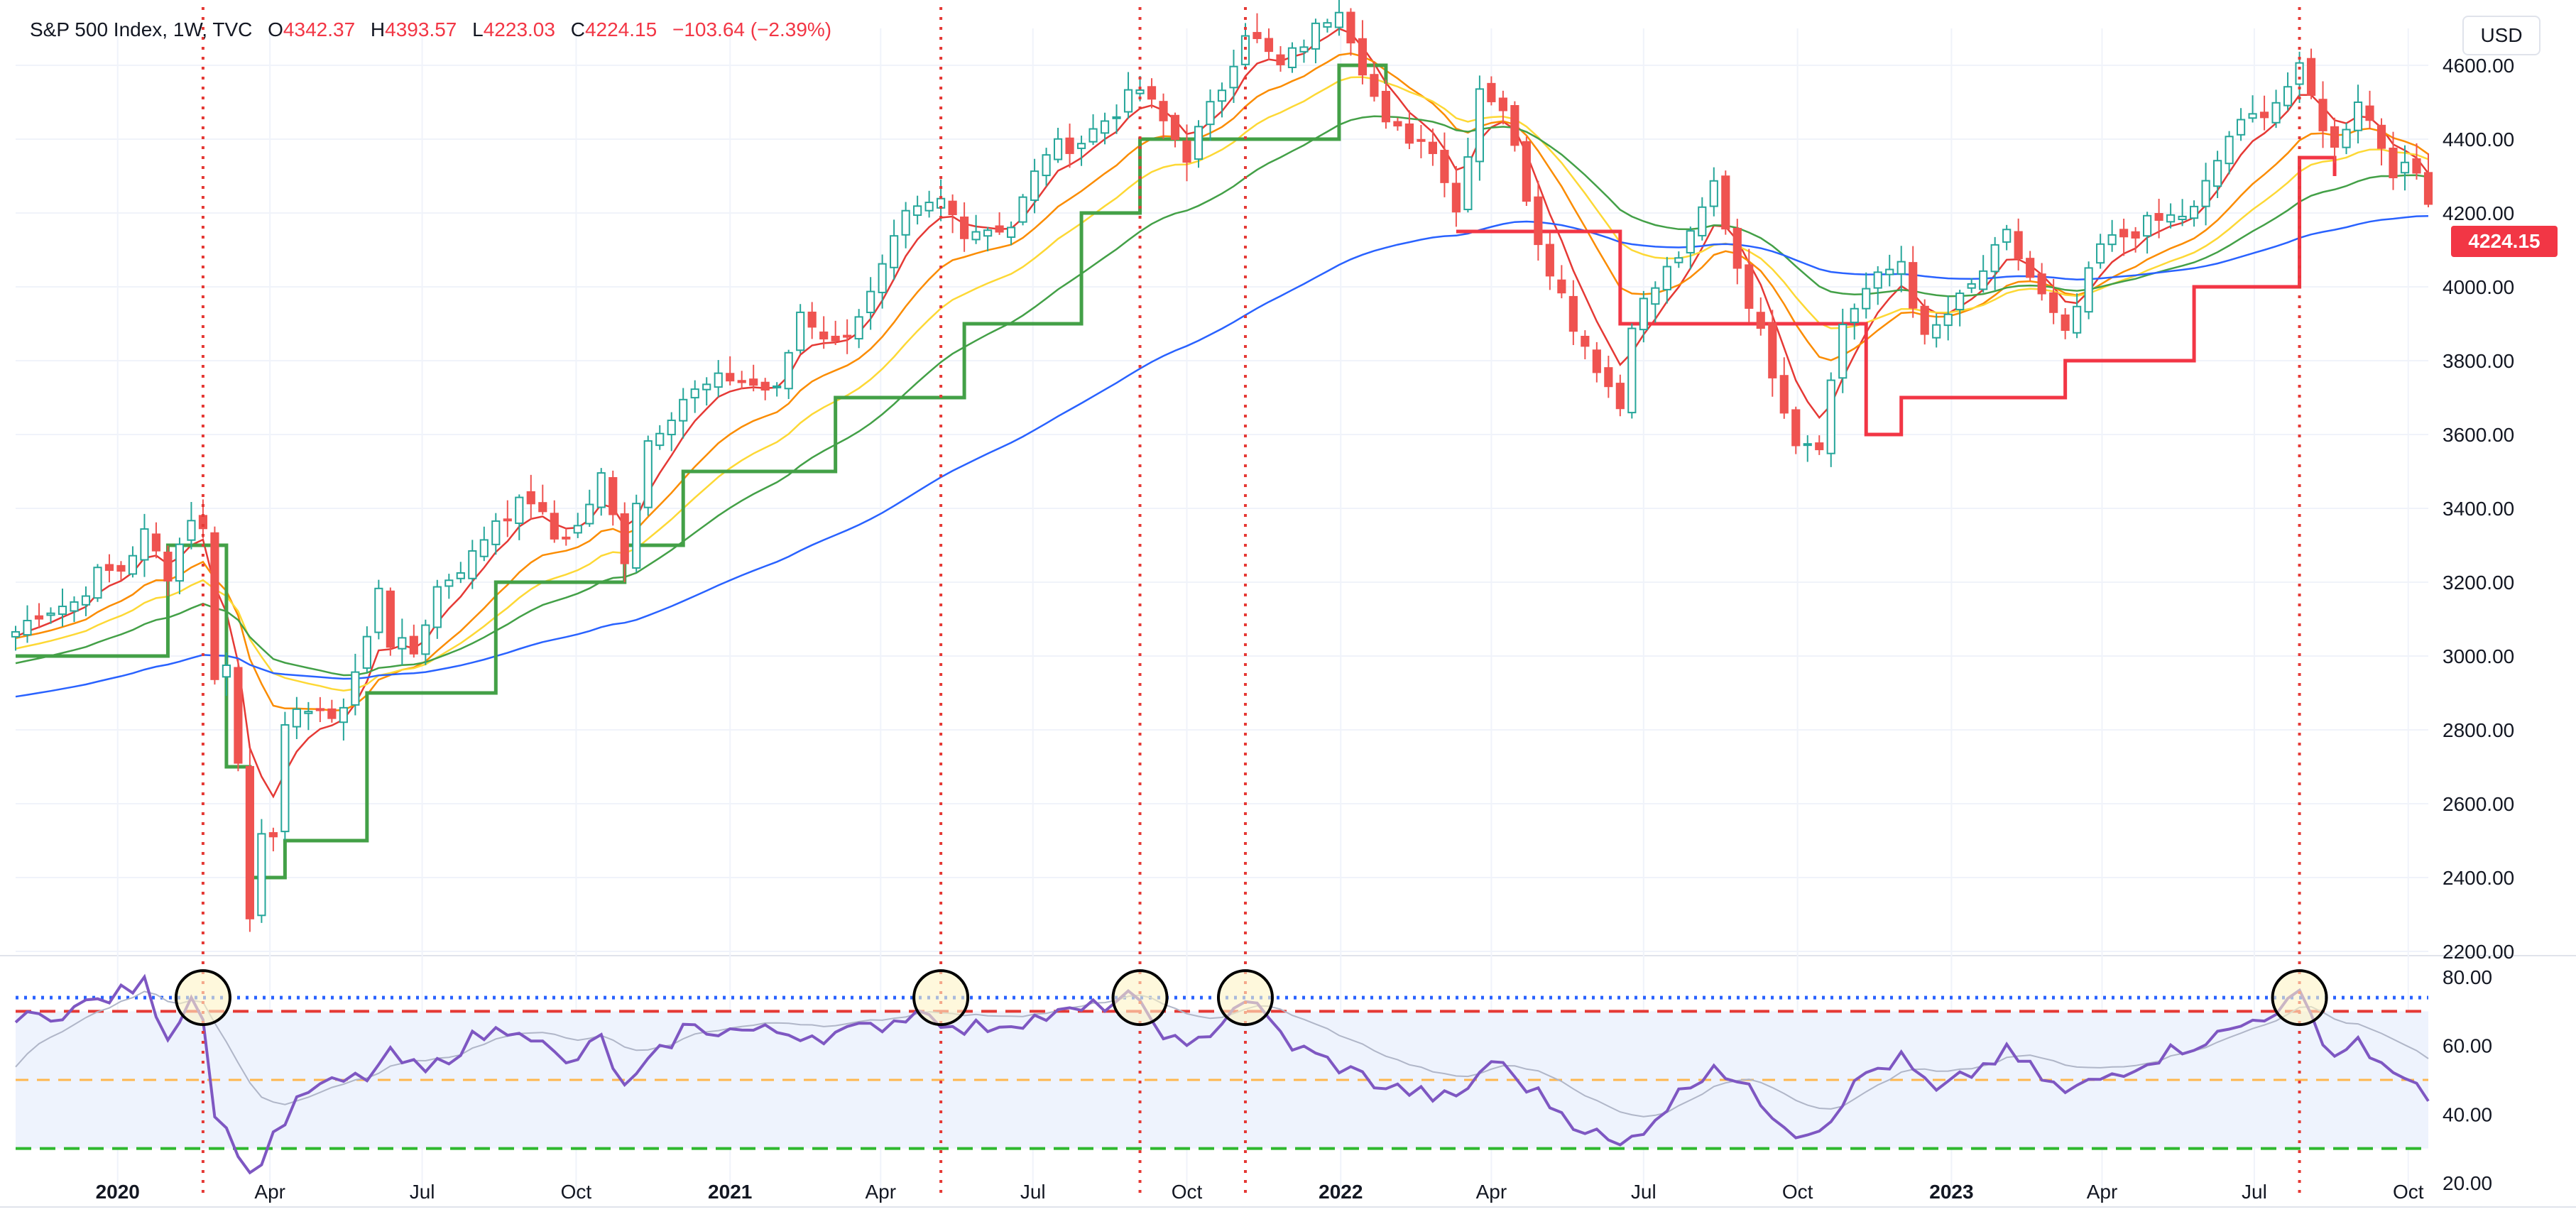 This screenshot has height=1229, width=2576. What do you see at coordinates (141, 29) in the screenshot?
I see `symbol-title: S&P 500 Index, 1W, TVC` at bounding box center [141, 29].